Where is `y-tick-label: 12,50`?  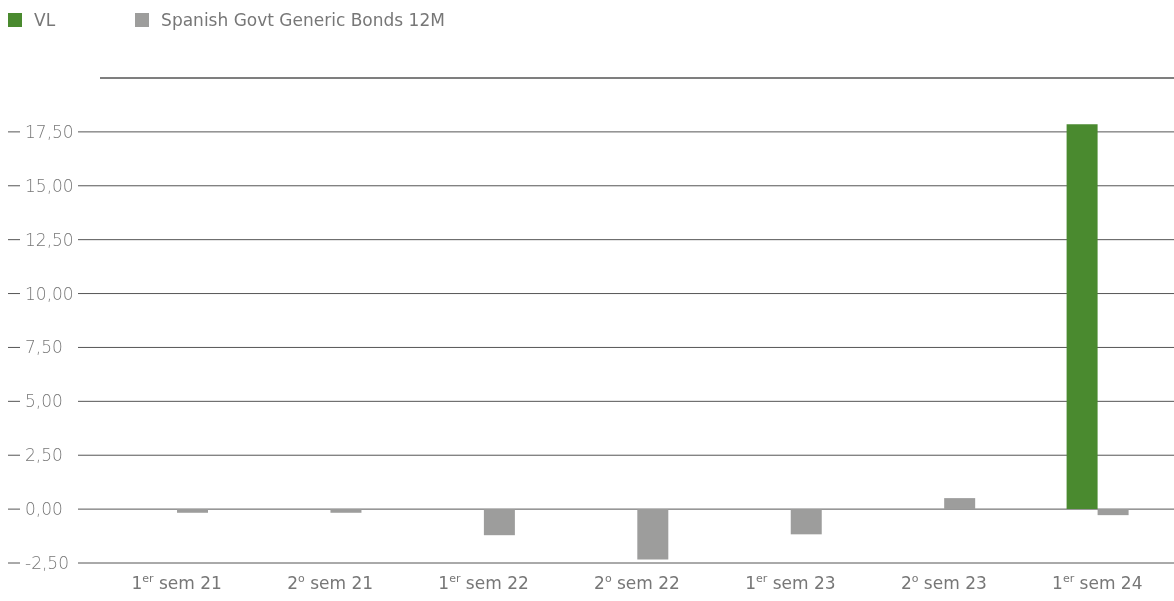 y-tick-label: 12,50 is located at coordinates (49, 239).